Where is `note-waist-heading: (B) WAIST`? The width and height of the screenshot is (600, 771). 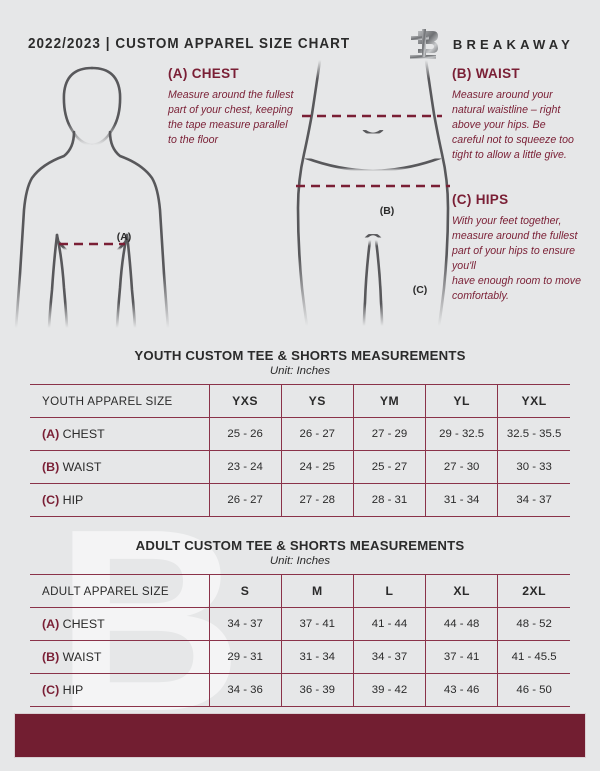
note-waist-heading: (B) WAIST is located at coordinates (486, 73).